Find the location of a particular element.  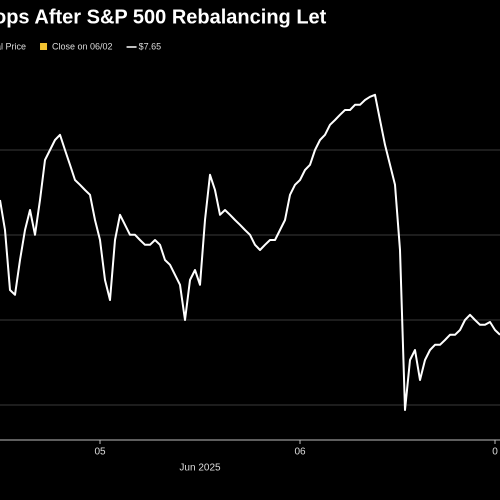

legend-label: Close on 06/02 is located at coordinates (82, 46).